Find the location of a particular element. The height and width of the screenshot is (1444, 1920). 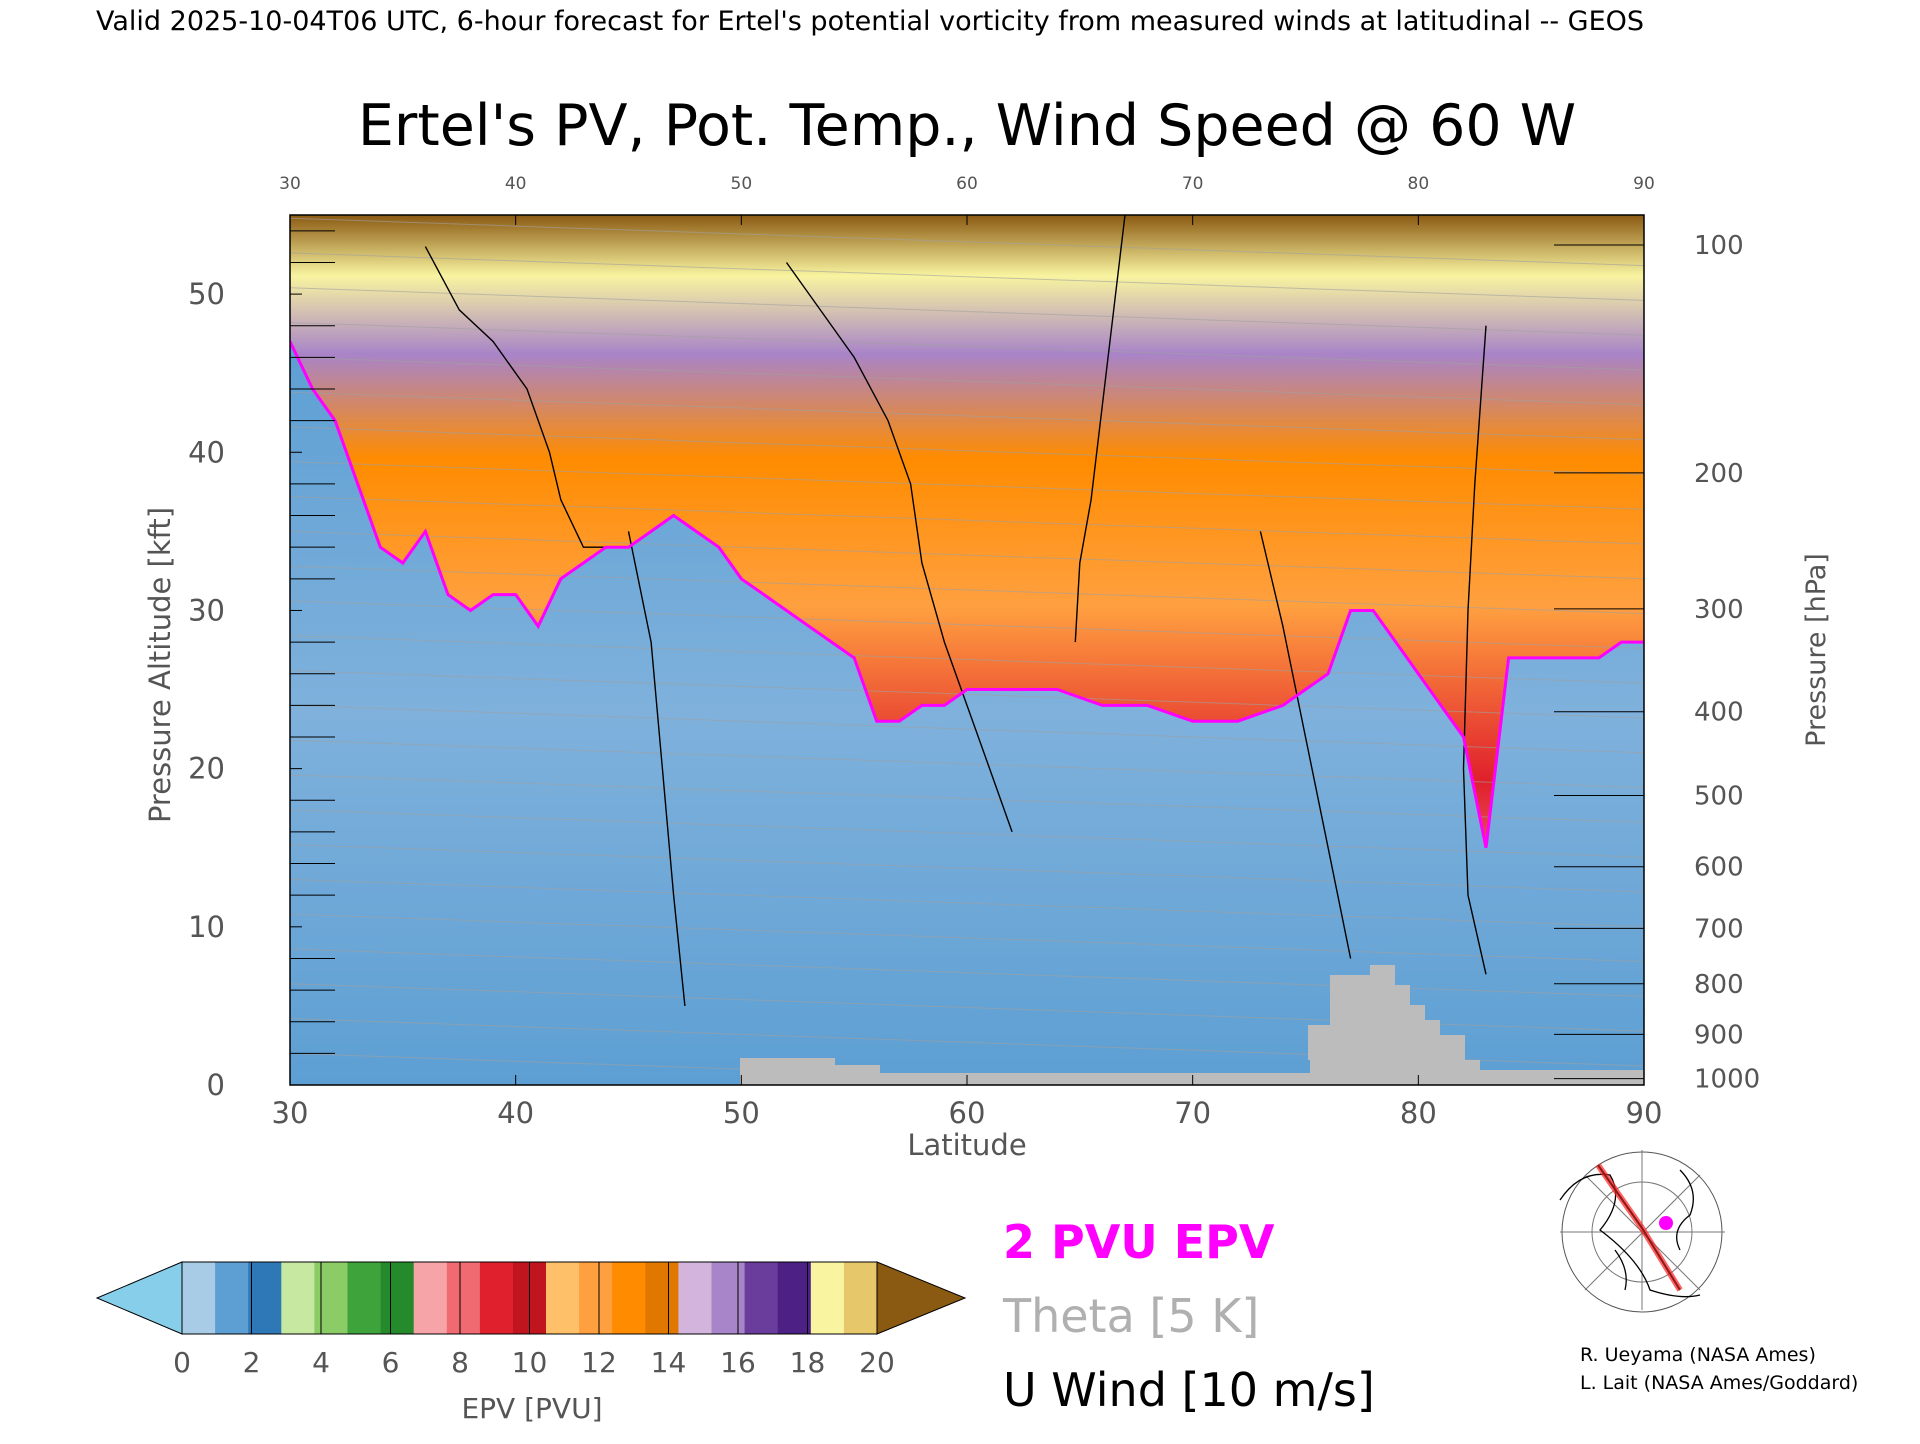

colorbar-tick-label: 20 is located at coordinates (877, 1362).